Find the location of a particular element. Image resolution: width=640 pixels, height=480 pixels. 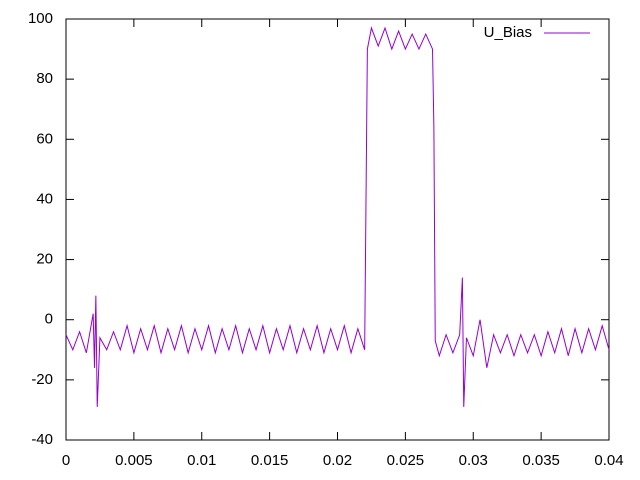

x-tick-label: 0.005 is located at coordinates (134, 460).